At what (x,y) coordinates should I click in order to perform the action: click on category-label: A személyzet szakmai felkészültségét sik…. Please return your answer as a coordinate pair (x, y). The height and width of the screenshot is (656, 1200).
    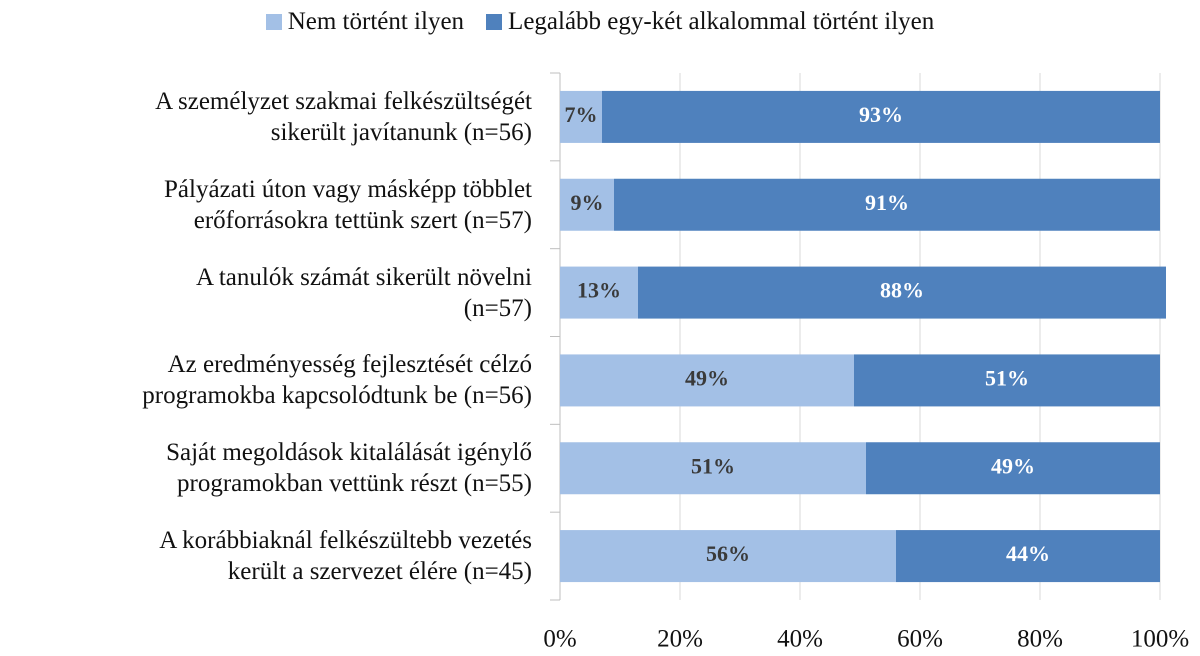
    Looking at the image, I should click on (343, 116).